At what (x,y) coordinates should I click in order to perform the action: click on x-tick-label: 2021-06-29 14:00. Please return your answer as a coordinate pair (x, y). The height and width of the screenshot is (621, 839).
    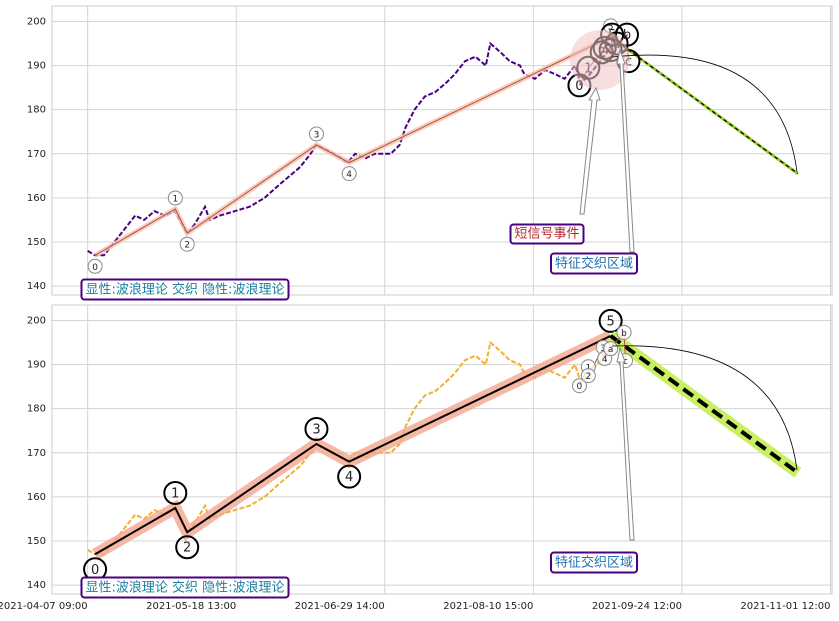
    Looking at the image, I should click on (340, 606).